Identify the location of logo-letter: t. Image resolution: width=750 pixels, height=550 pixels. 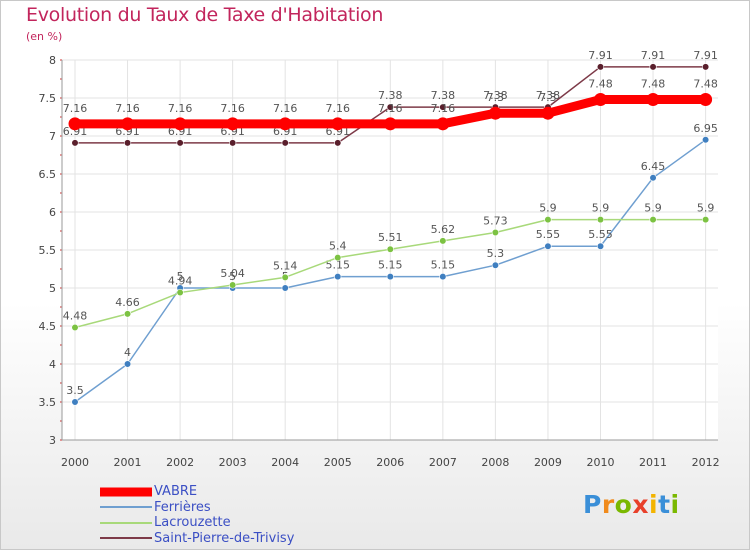
(664, 504).